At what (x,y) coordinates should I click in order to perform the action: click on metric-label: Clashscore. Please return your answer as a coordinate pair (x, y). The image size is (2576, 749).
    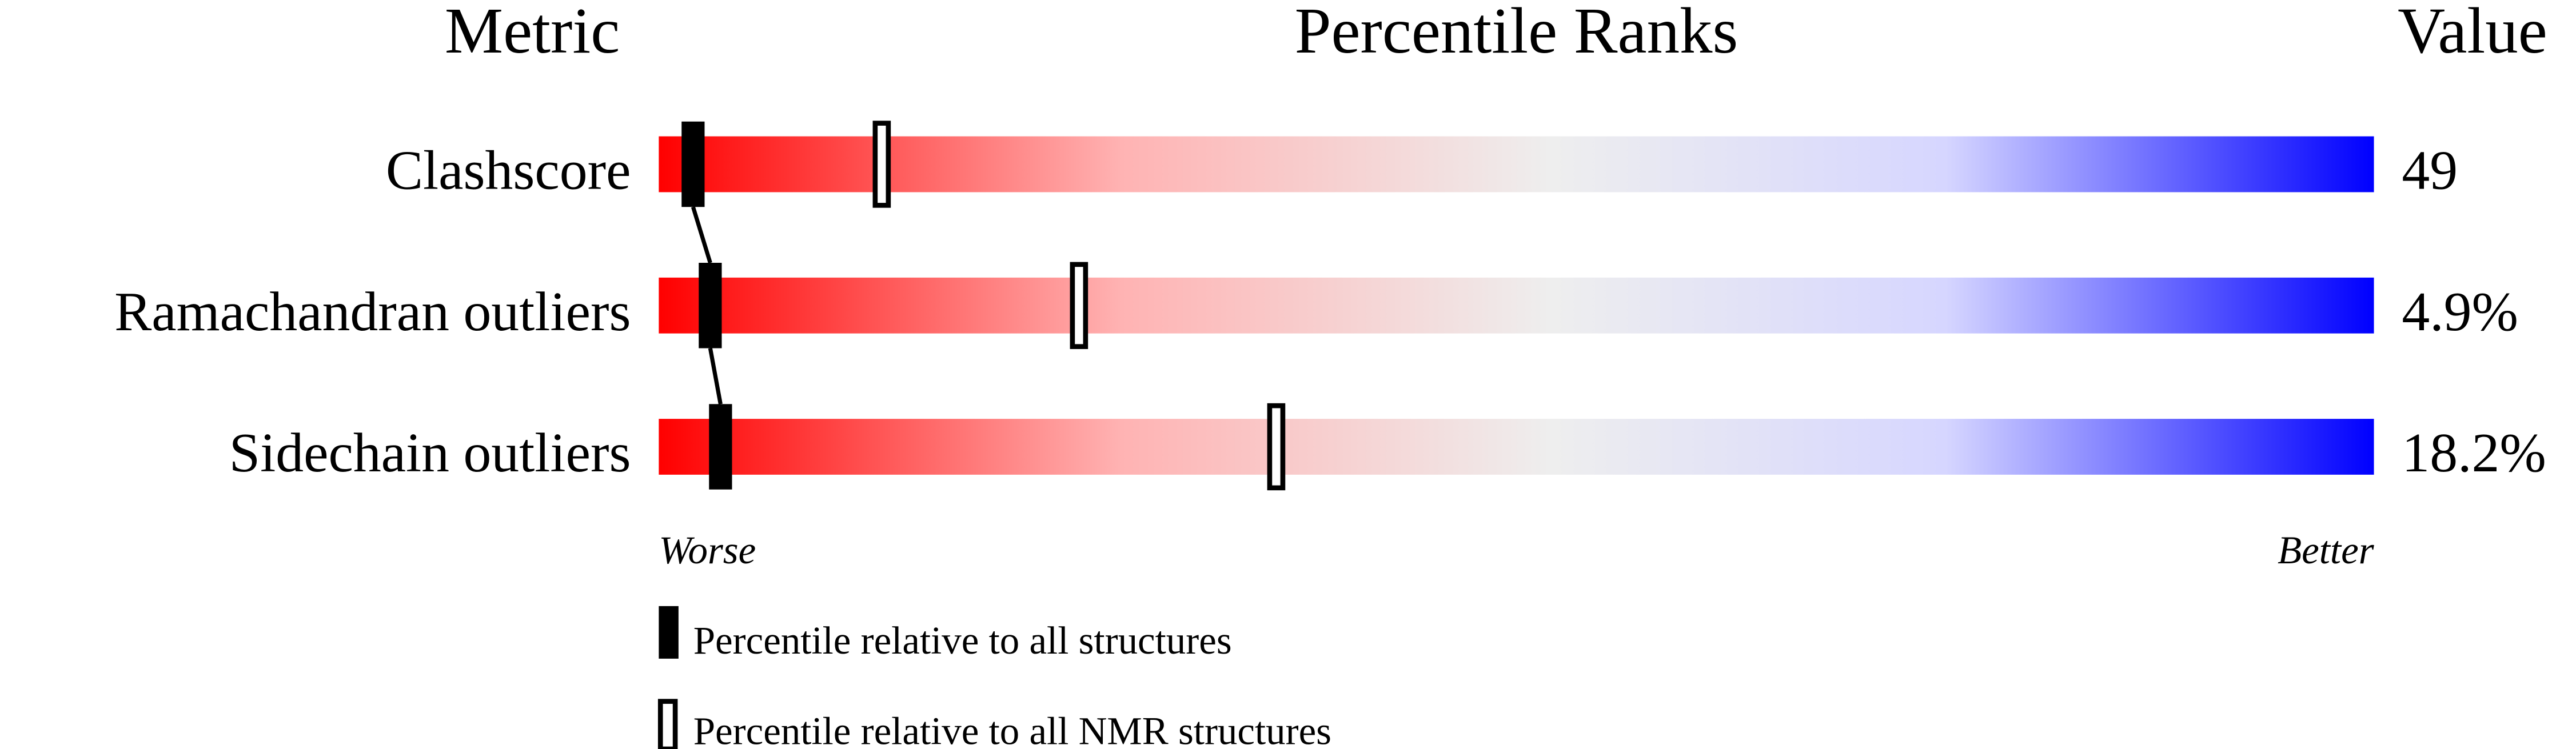
    Looking at the image, I should click on (508, 171).